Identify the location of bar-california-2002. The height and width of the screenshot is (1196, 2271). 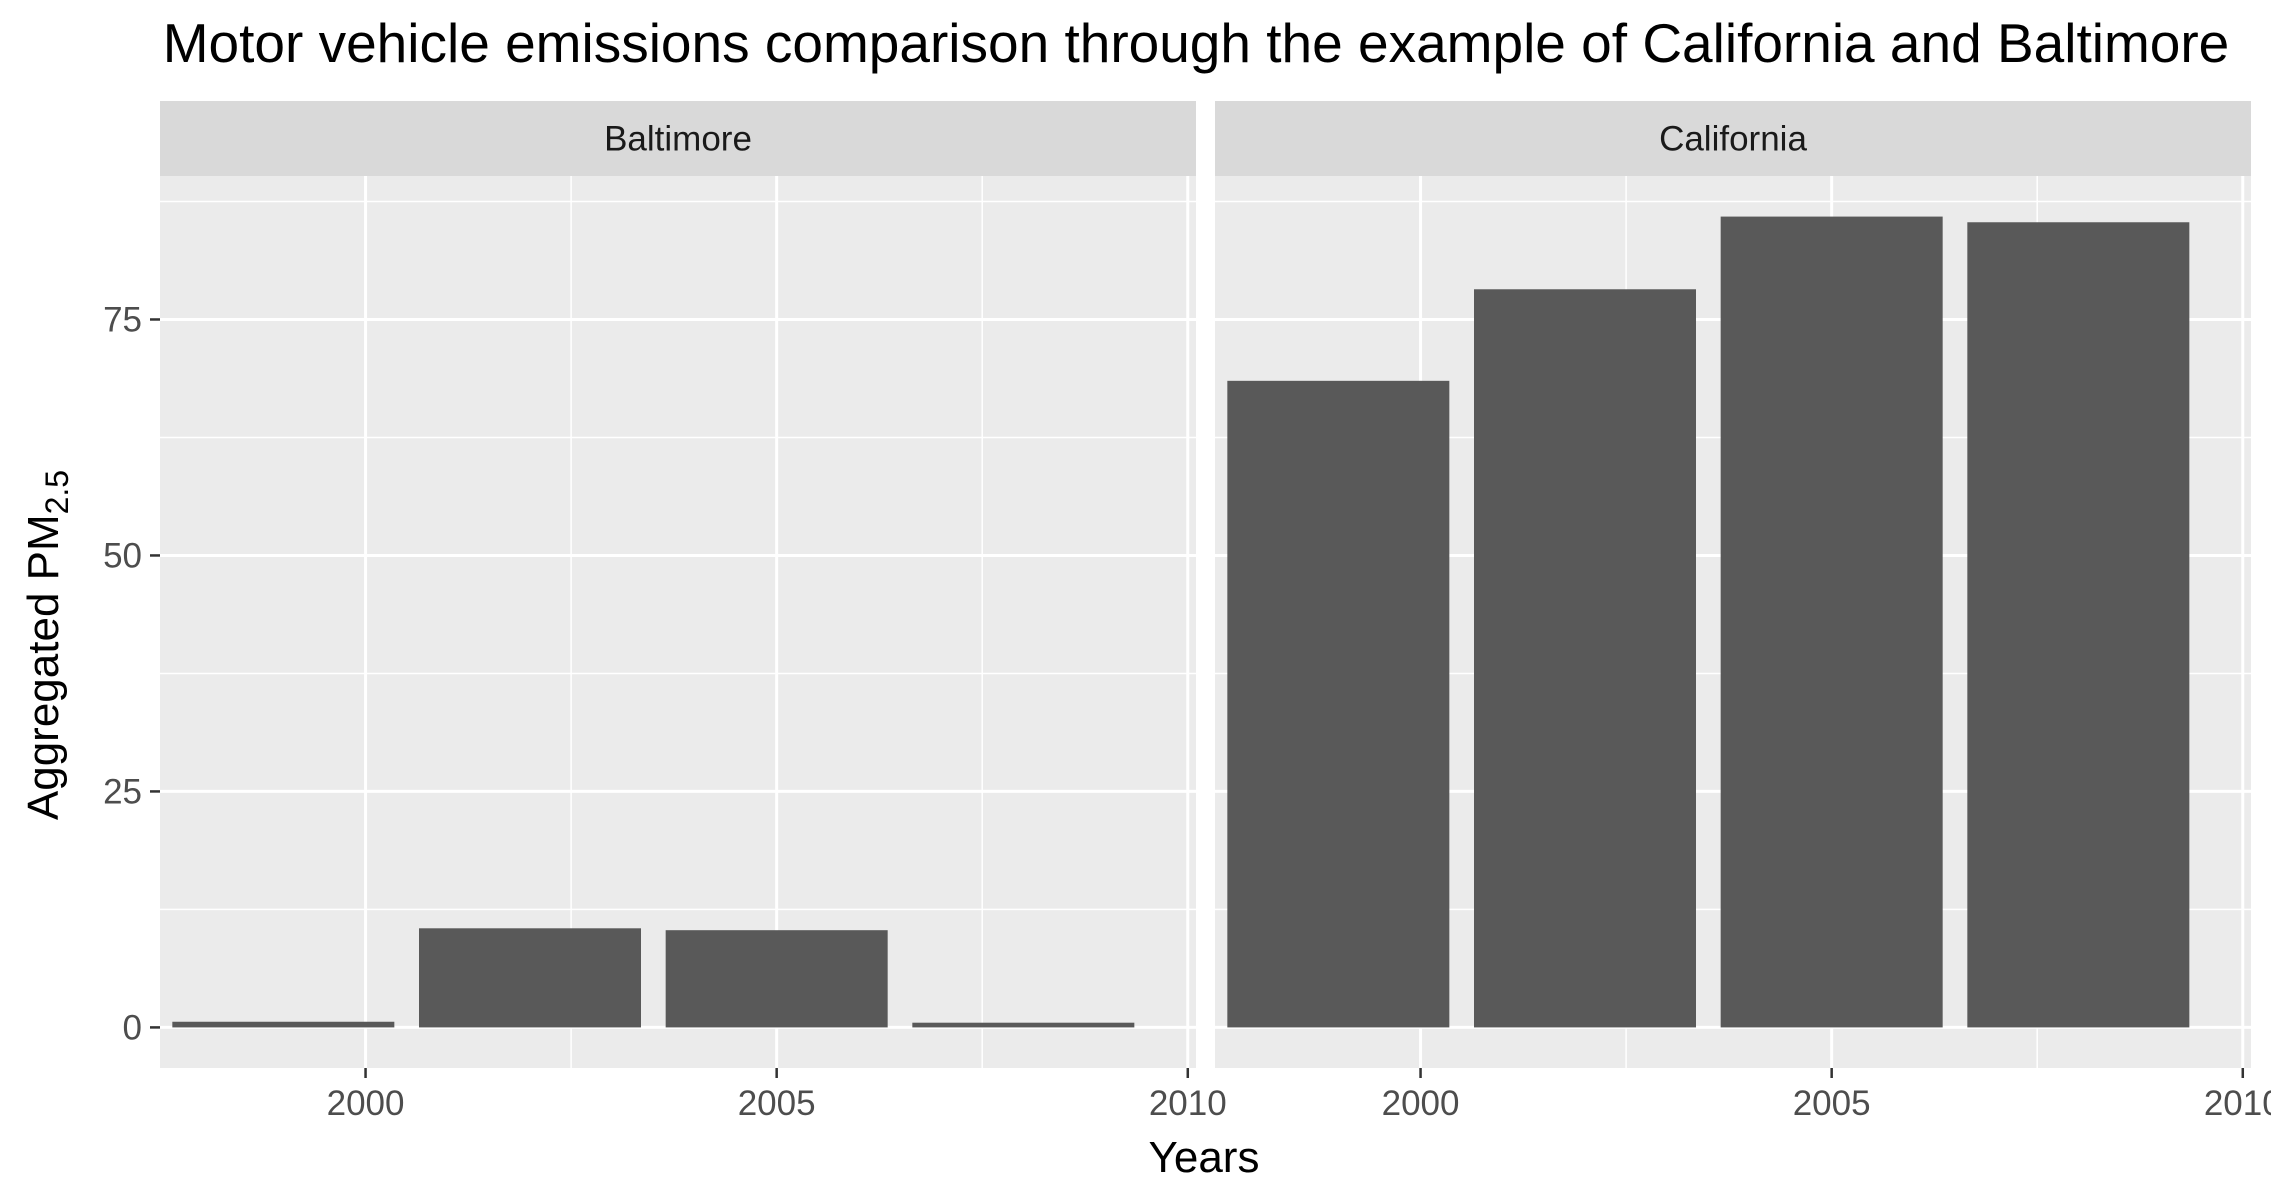
(1585, 658).